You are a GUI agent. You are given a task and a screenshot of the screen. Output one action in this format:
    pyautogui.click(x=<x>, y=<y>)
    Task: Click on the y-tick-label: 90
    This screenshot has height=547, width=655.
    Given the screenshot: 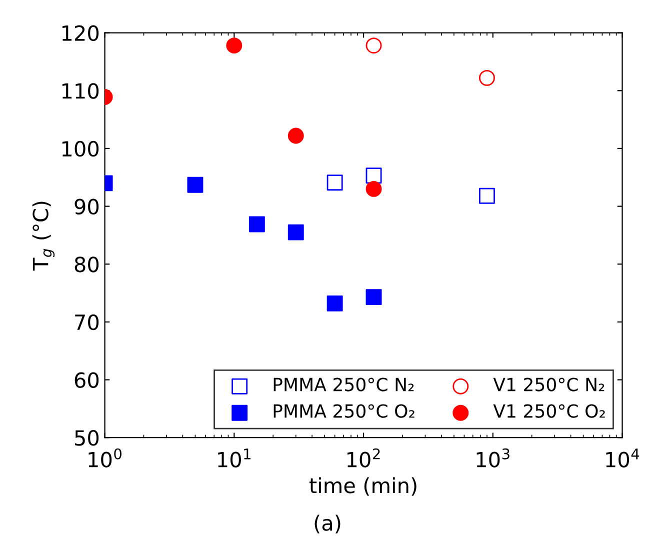 What is the action you would take?
    pyautogui.click(x=86, y=206)
    